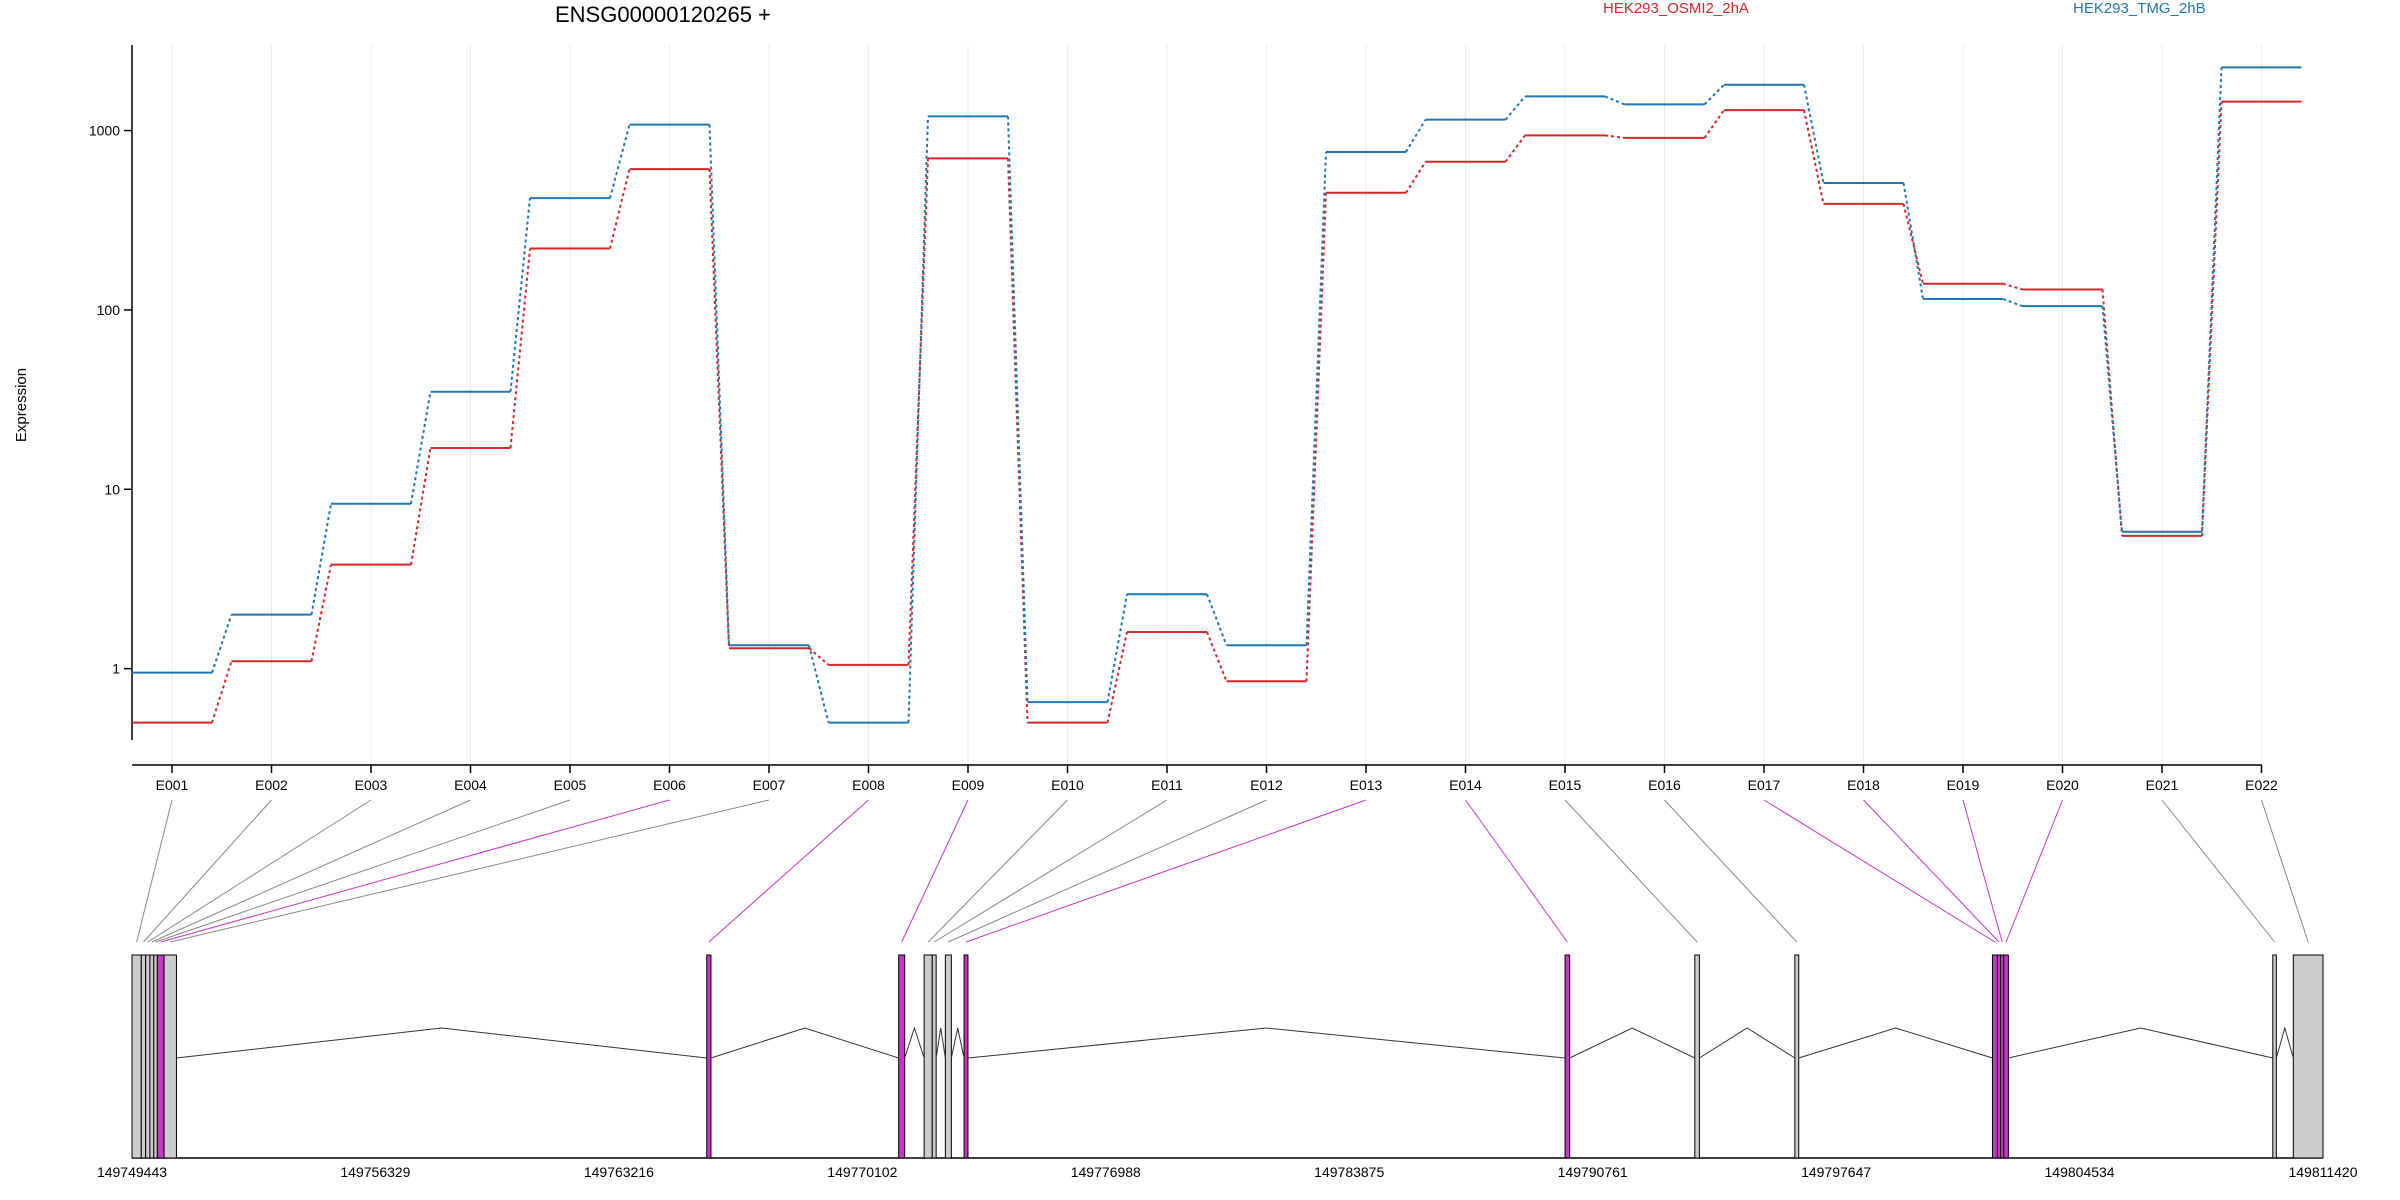 The height and width of the screenshot is (1200, 2400). Describe the element at coordinates (868, 785) in the screenshot. I see `x-tick-label: E008` at that location.